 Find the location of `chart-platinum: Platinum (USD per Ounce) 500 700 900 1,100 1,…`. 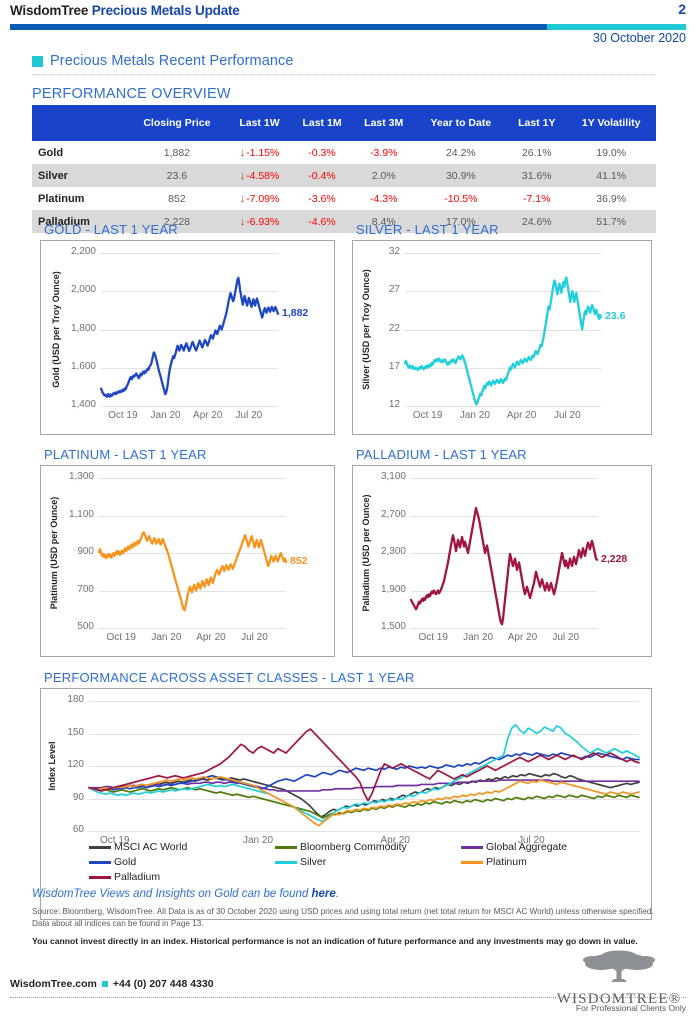

chart-platinum: Platinum (USD per Ounce) 500 700 900 1,100 1,… is located at coordinates (187, 561).